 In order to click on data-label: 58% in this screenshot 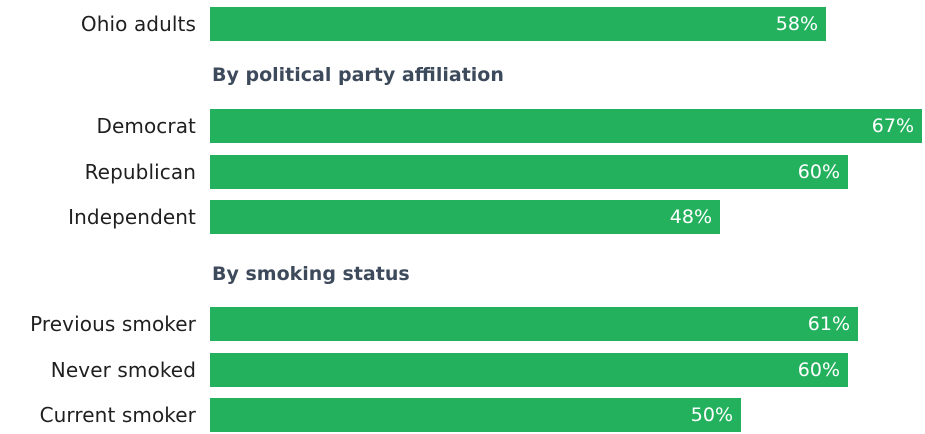, I will do `click(796, 24)`.